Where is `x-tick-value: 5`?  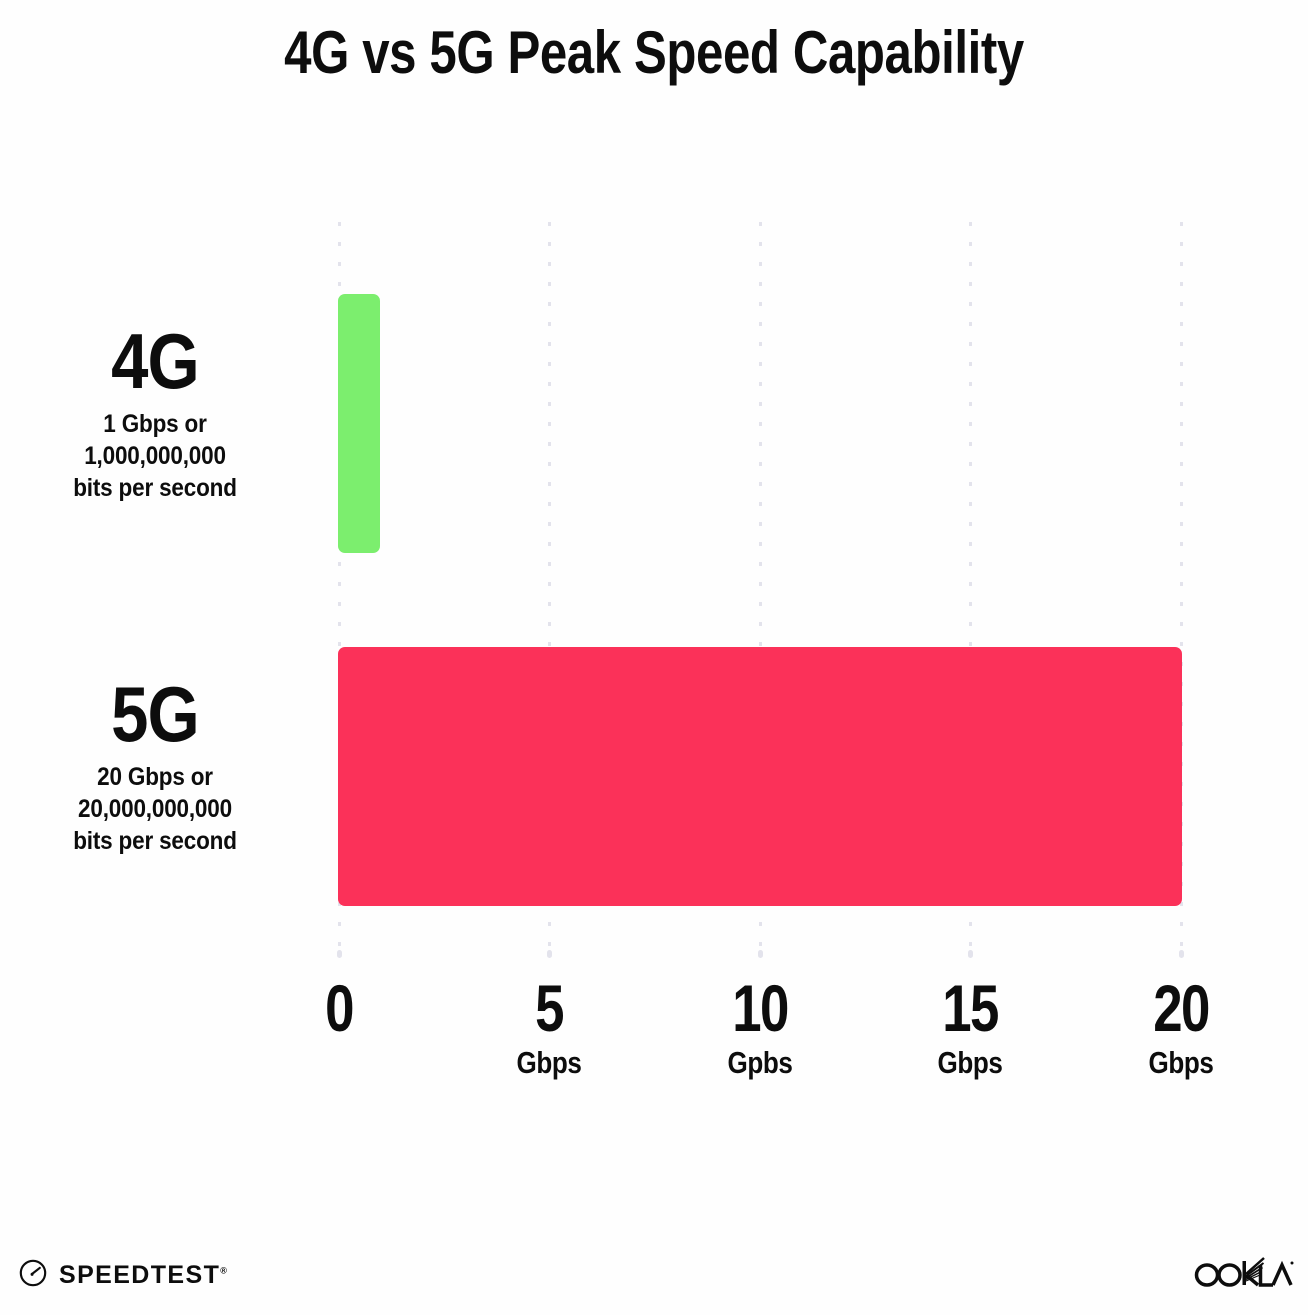 x-tick-value: 5 is located at coordinates (549, 1008).